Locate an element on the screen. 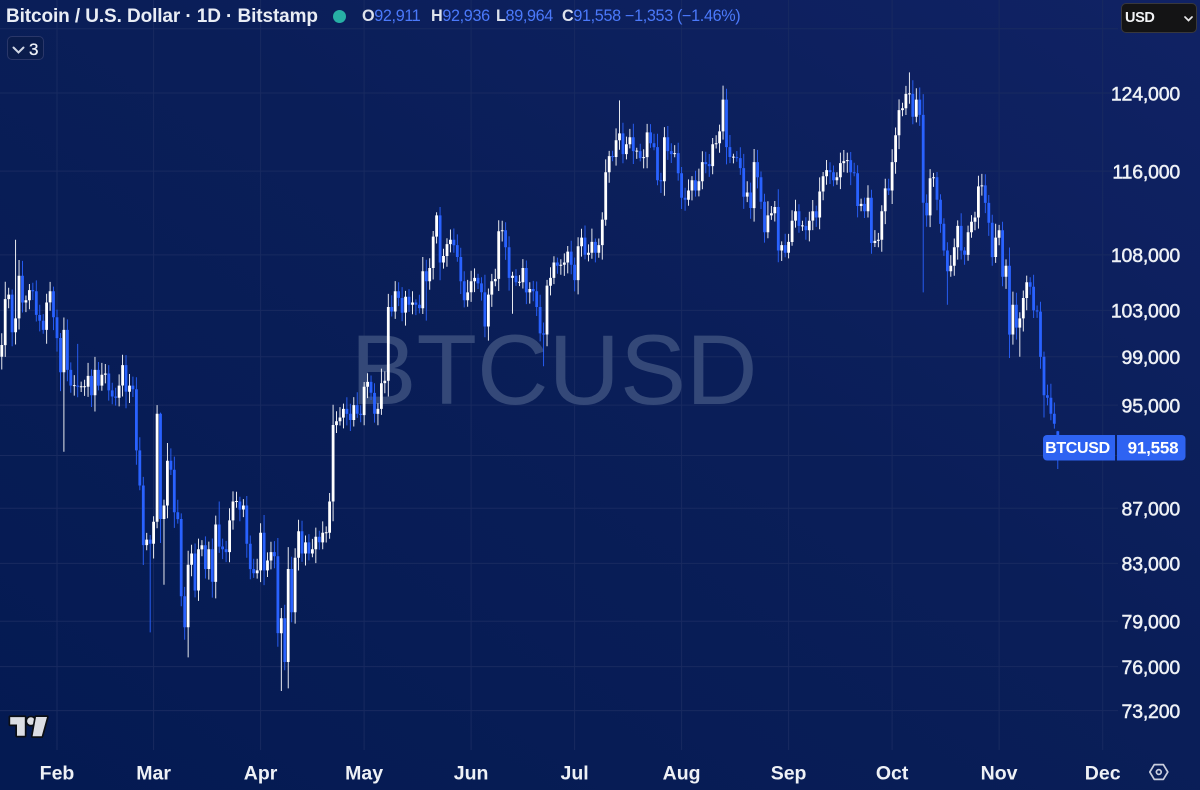 Image resolution: width=1200 pixels, height=790 pixels. svg-text: Nov is located at coordinates (999, 774).